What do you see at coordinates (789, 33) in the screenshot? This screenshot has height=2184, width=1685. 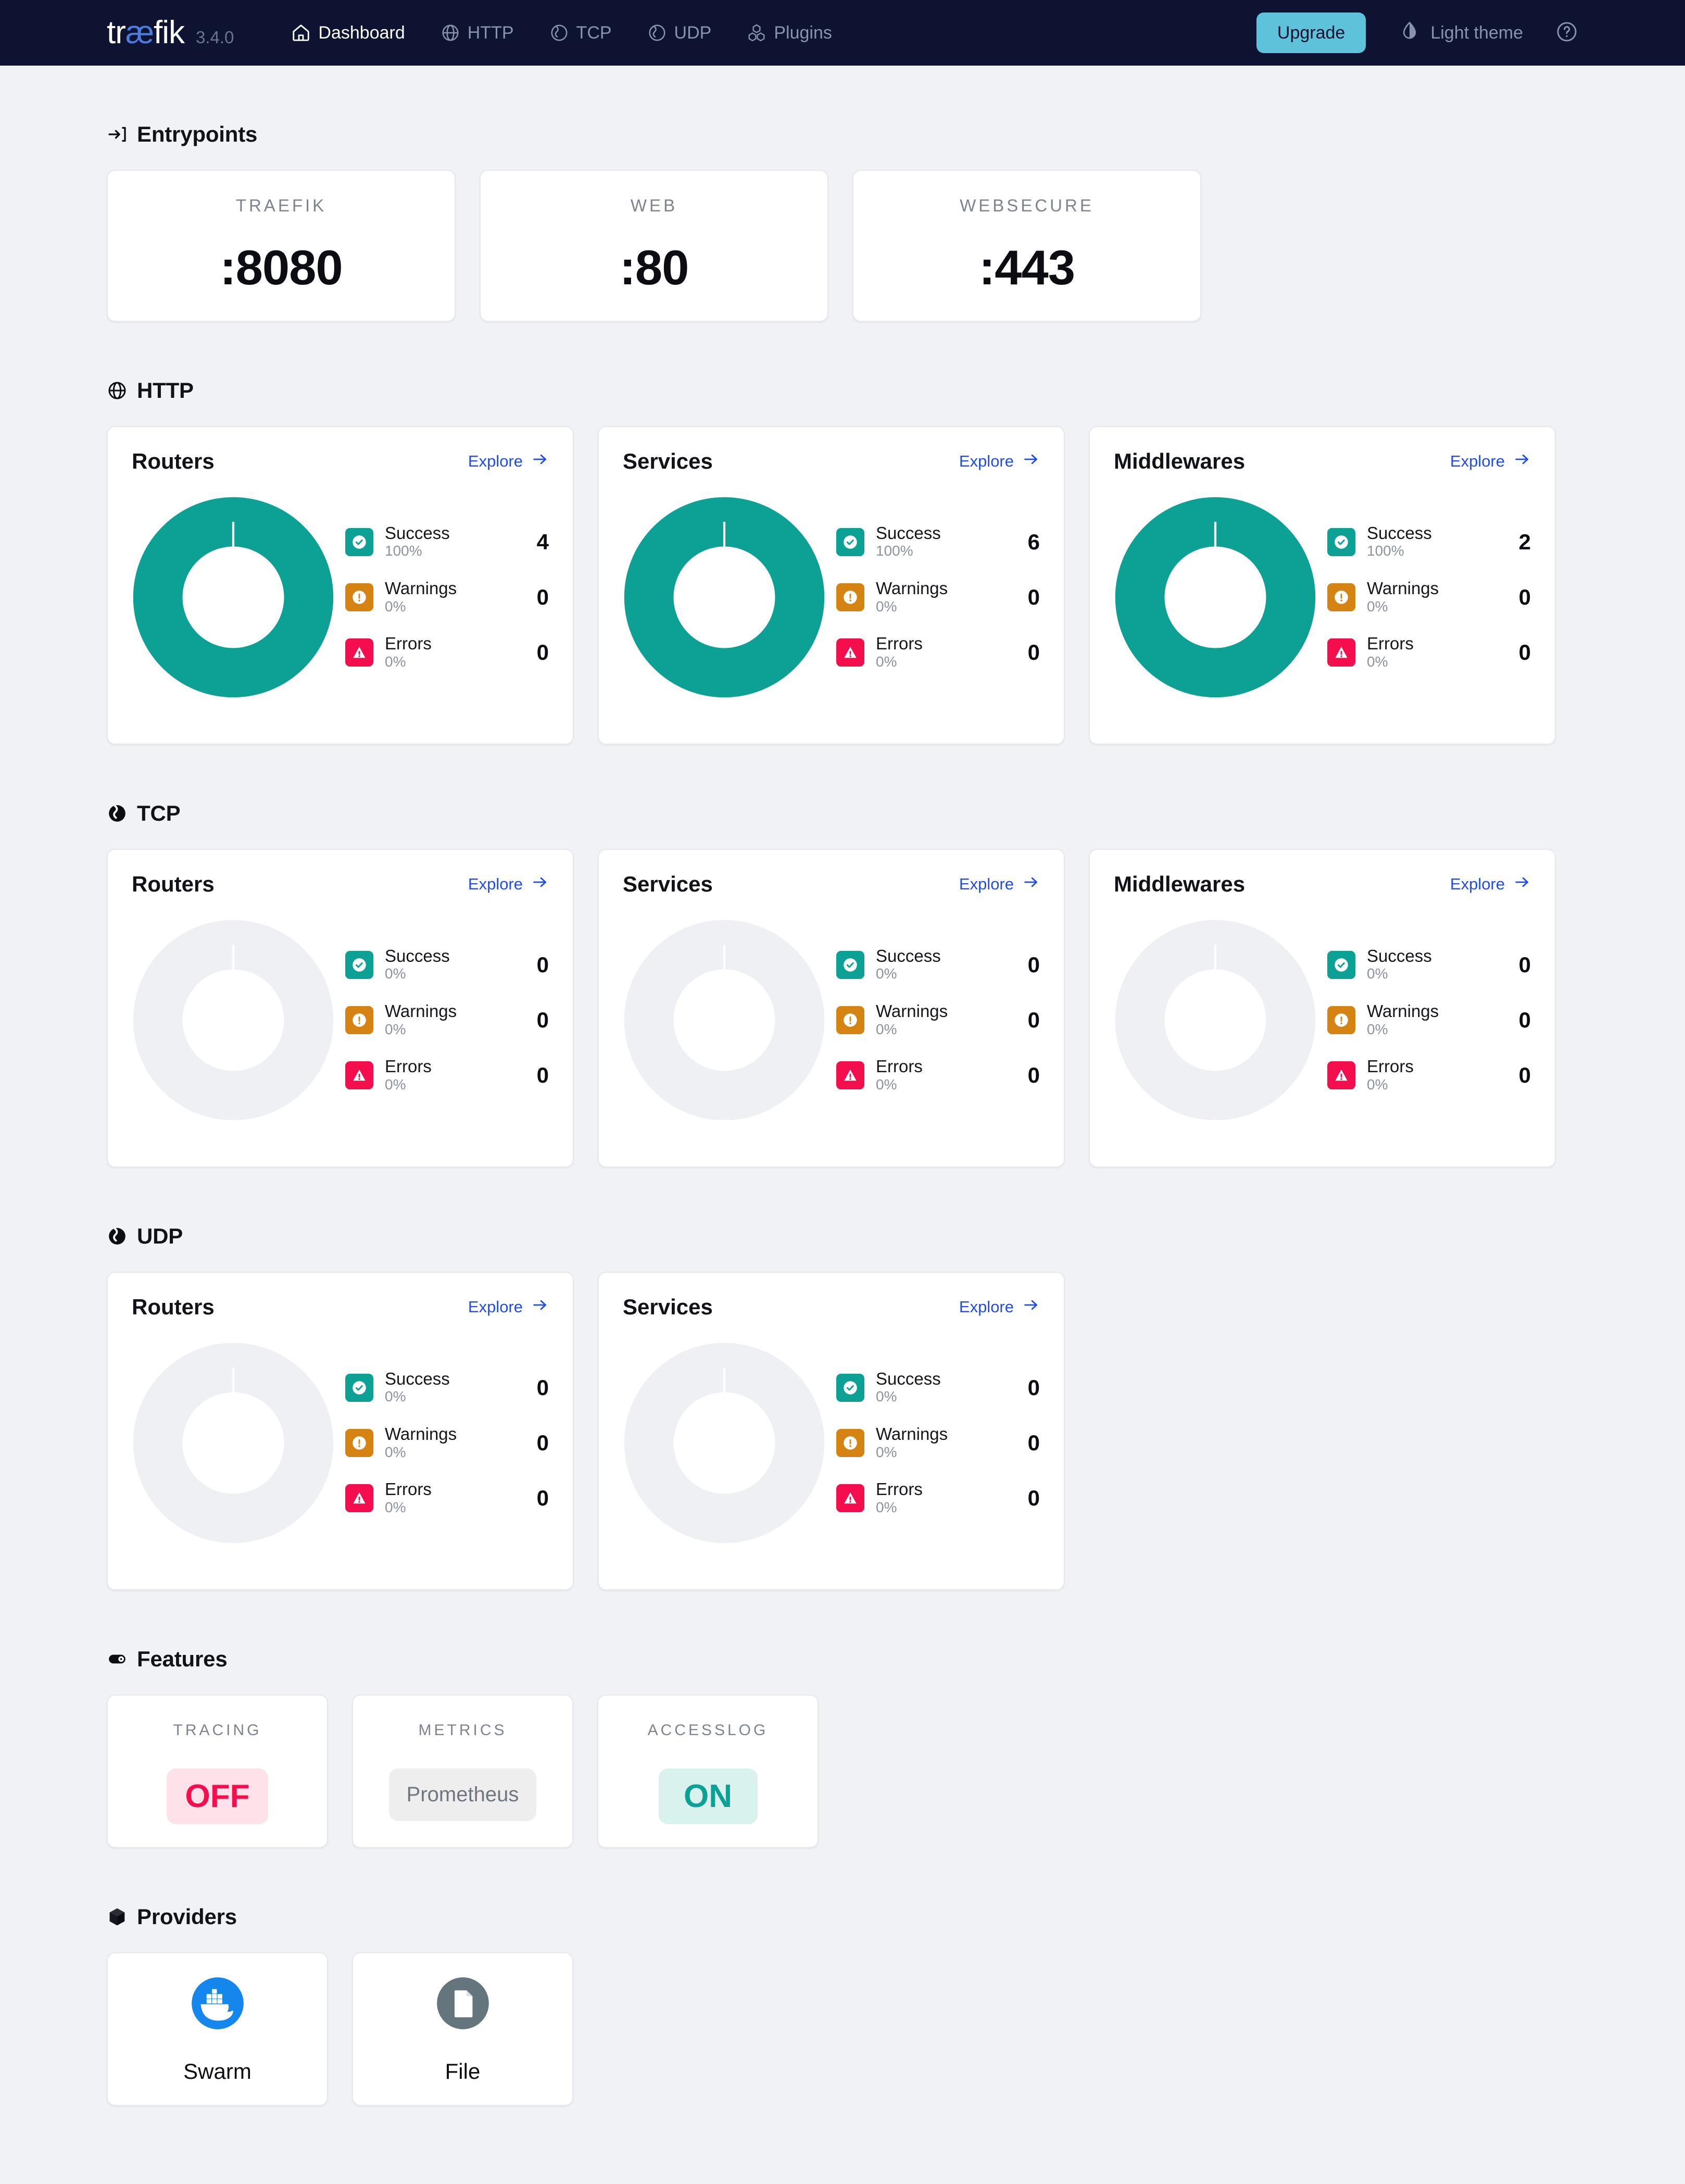 I see `nav-link-plugins: Plugins` at bounding box center [789, 33].